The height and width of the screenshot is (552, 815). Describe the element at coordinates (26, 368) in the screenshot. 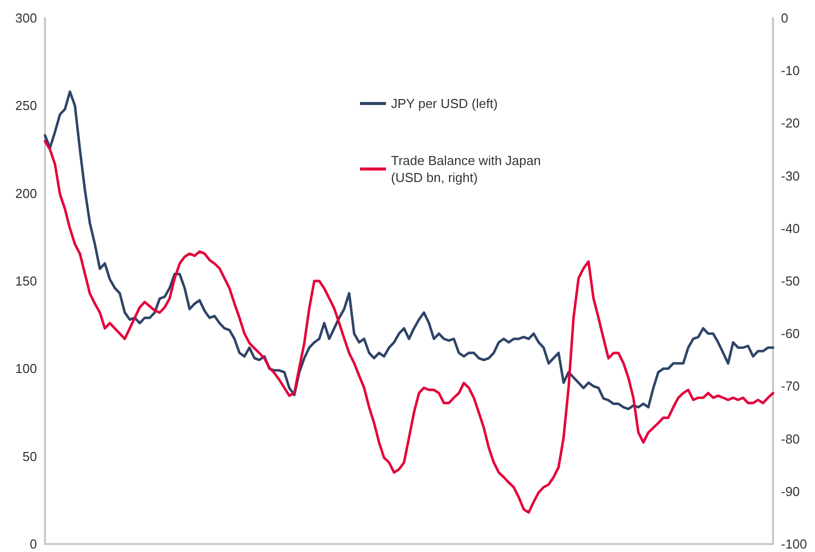

I see `y-tick-label: 100` at that location.